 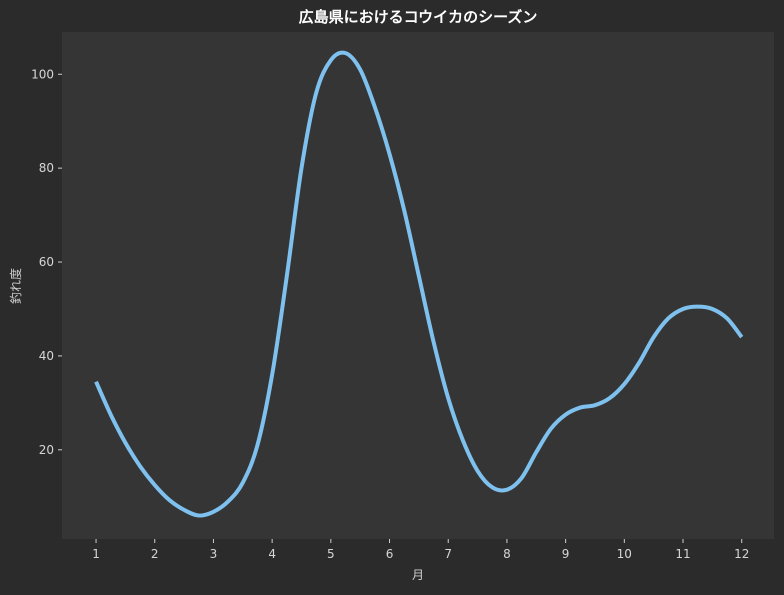 I want to click on x-tick-label: 4, so click(x=272, y=554).